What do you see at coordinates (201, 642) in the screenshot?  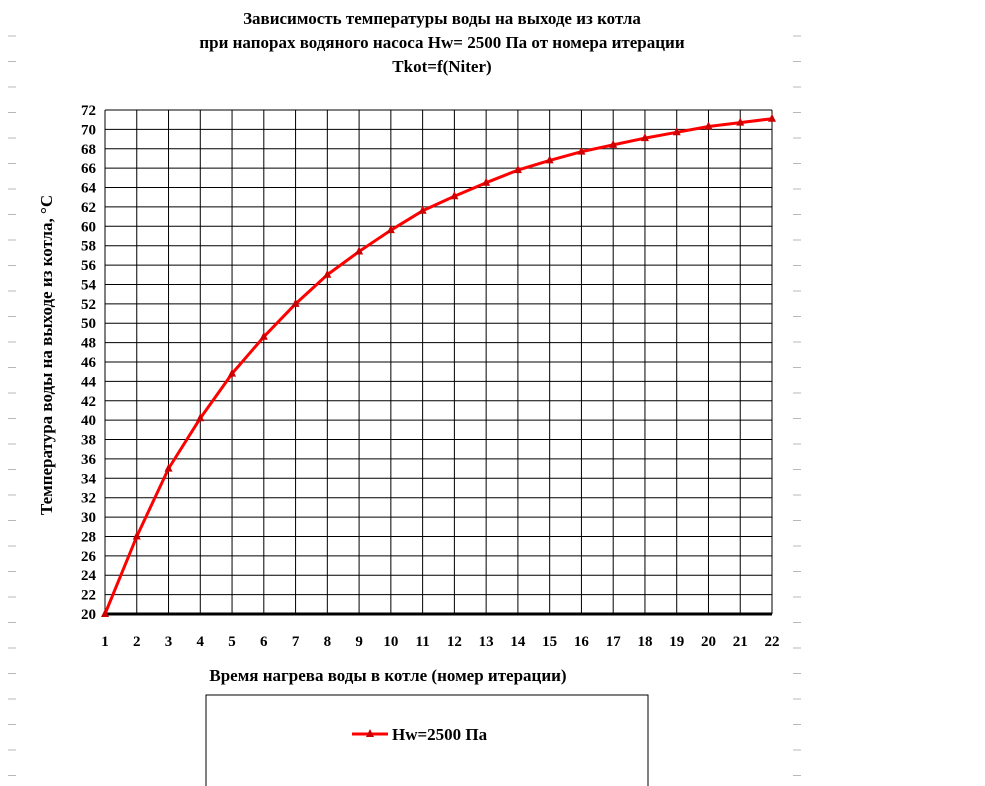 I see `x-tick-label: 4` at bounding box center [201, 642].